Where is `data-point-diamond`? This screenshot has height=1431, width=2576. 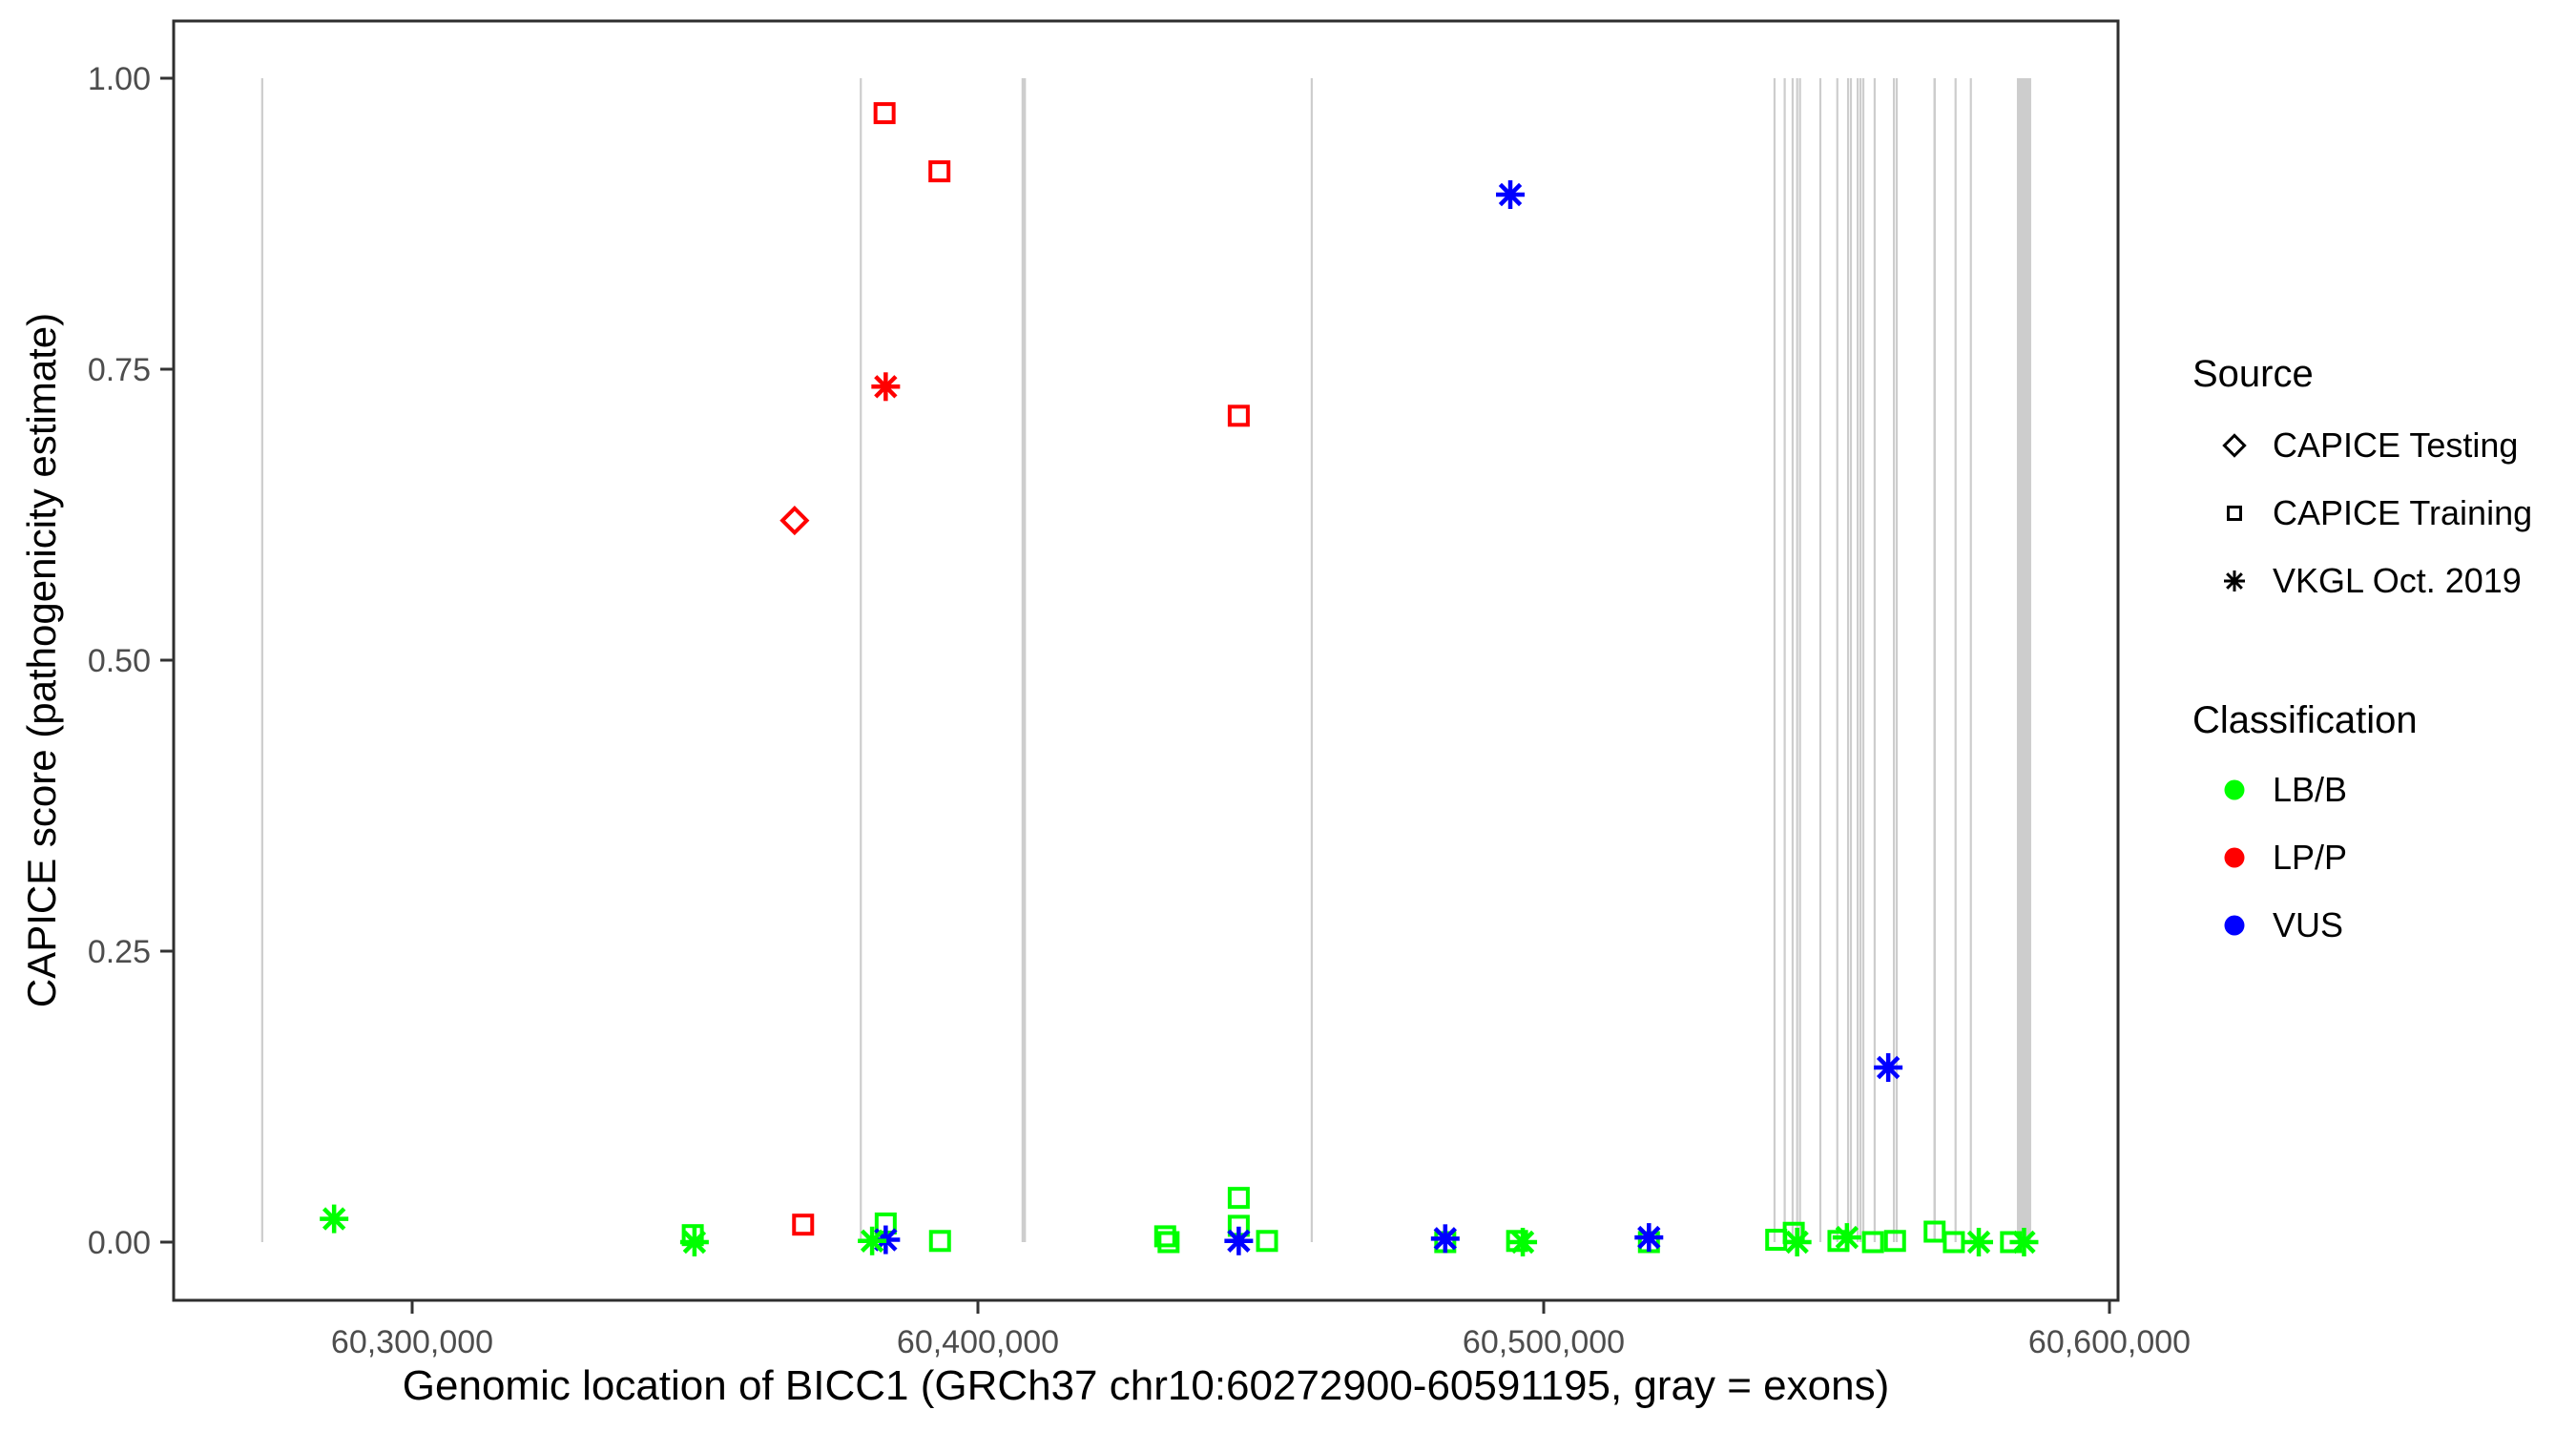
data-point-diamond is located at coordinates (794, 521).